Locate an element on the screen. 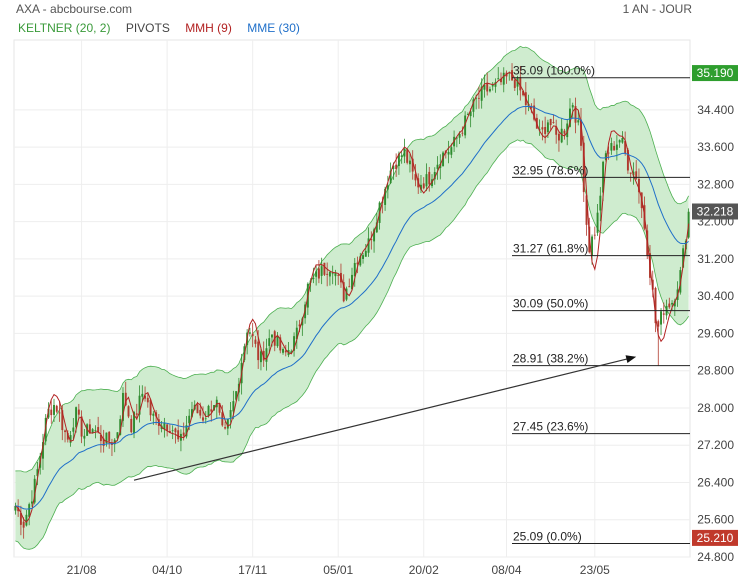 The image size is (740, 580). low-price-label-bg is located at coordinates (715, 537).